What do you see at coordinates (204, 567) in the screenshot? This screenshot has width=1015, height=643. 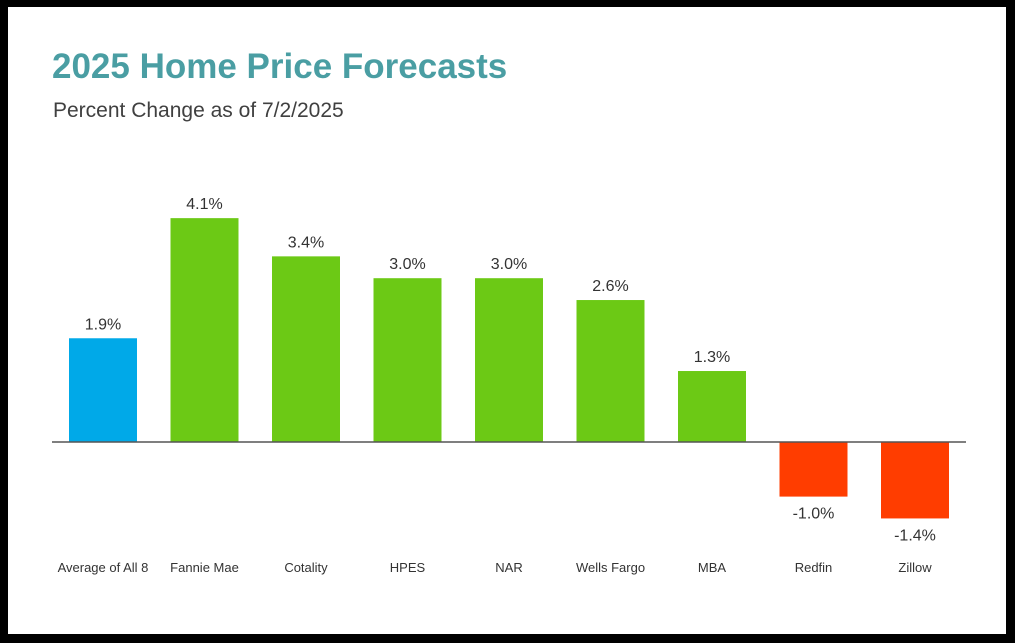 I see `x-tick-label: Fannie Mae` at bounding box center [204, 567].